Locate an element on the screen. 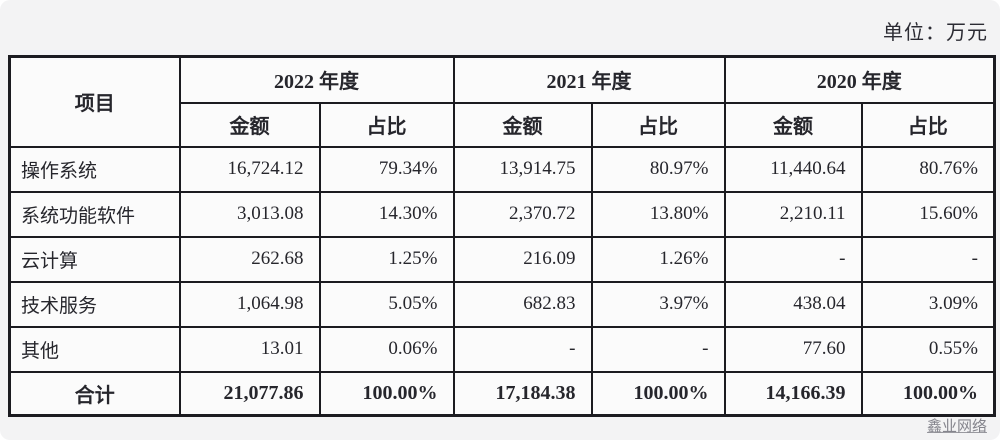 The height and width of the screenshot is (440, 1000). cell-value: 2,370.72 is located at coordinates (522, 214).